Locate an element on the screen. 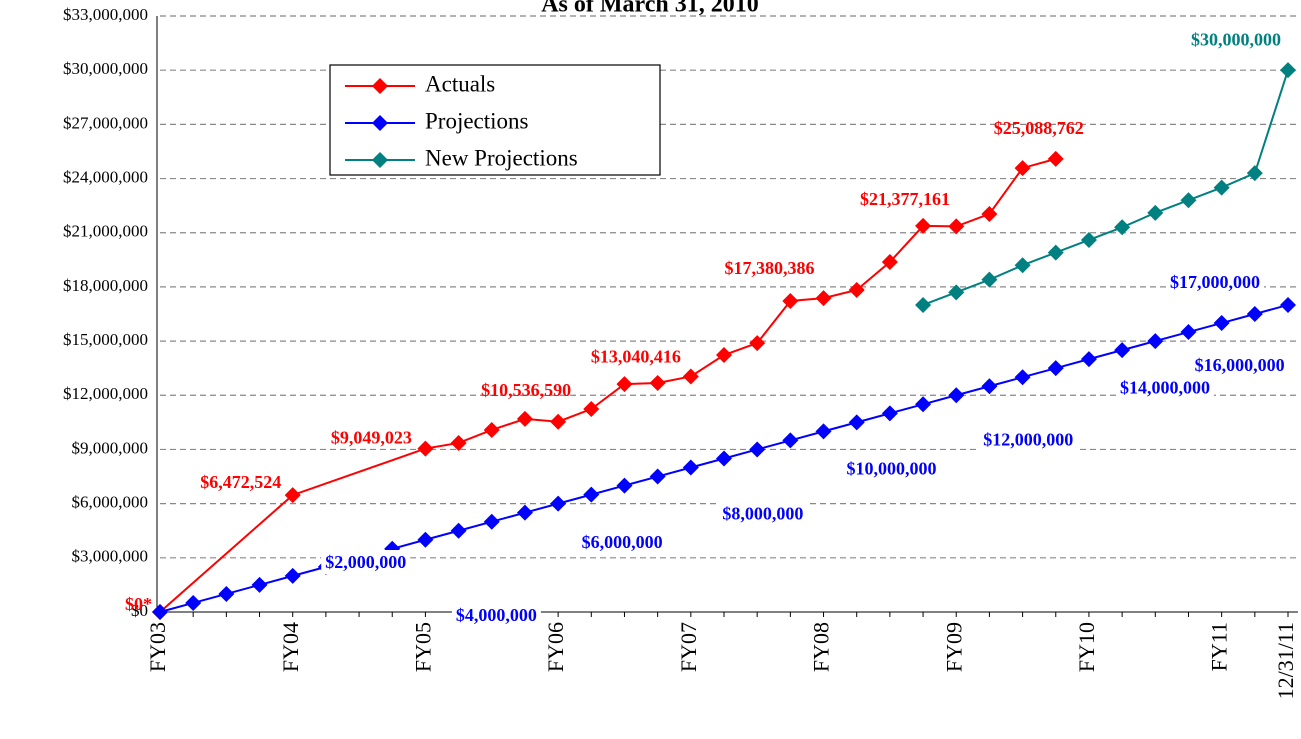 Image resolution: width=1301 pixels, height=739 pixels. x-tick-label: FY07 is located at coordinates (688, 647).